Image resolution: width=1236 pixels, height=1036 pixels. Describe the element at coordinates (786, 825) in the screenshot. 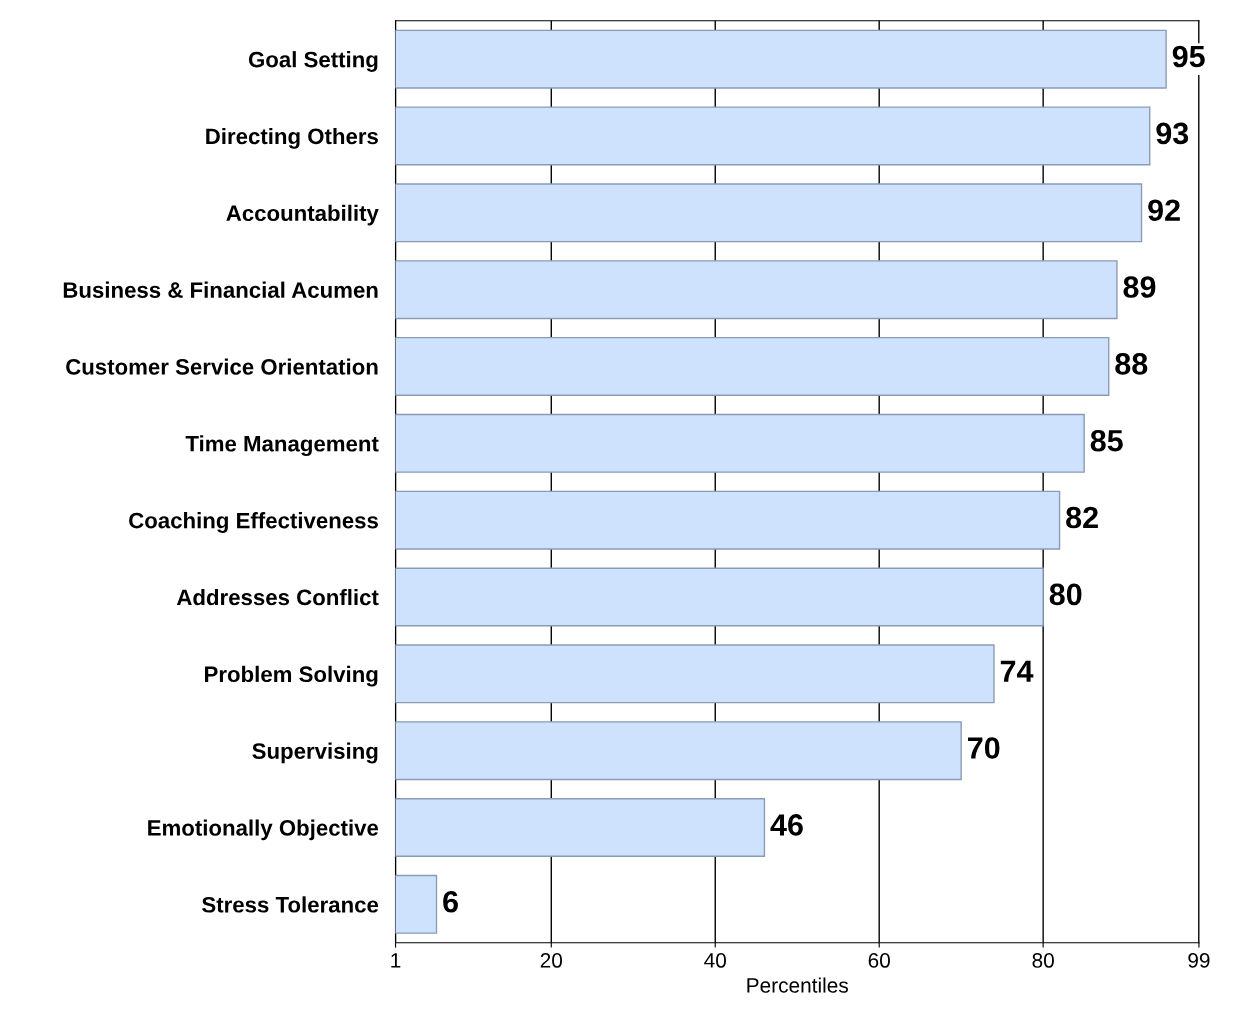

I see `data-label: 46` at that location.